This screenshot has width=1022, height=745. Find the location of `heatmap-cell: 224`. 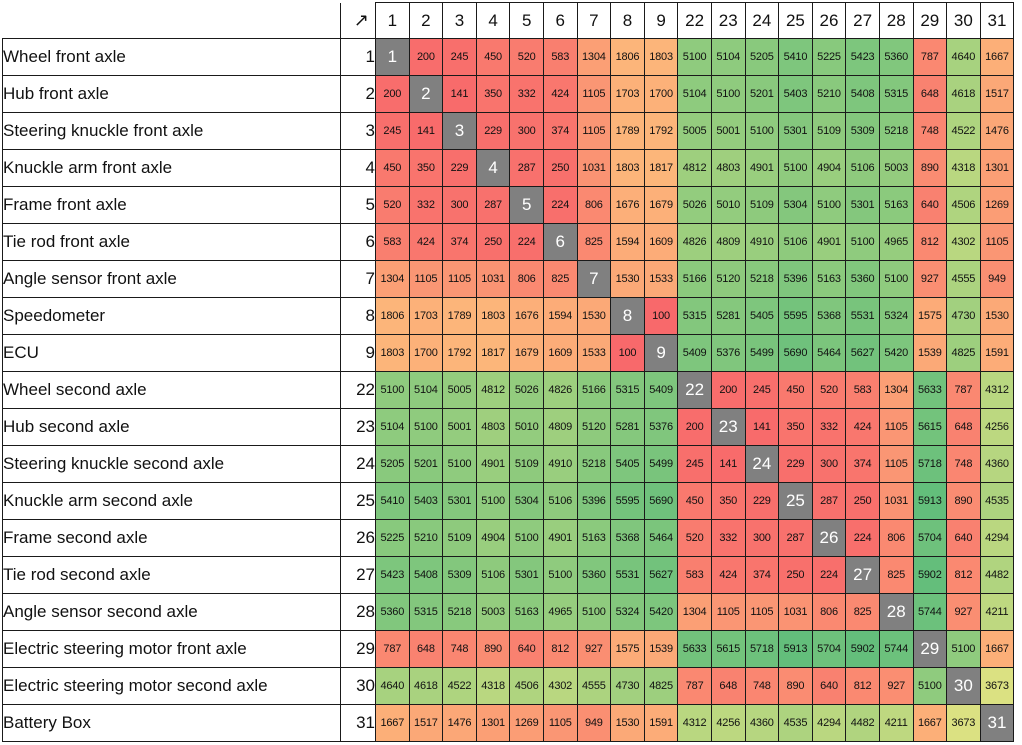

heatmap-cell: 224 is located at coordinates (560, 205).